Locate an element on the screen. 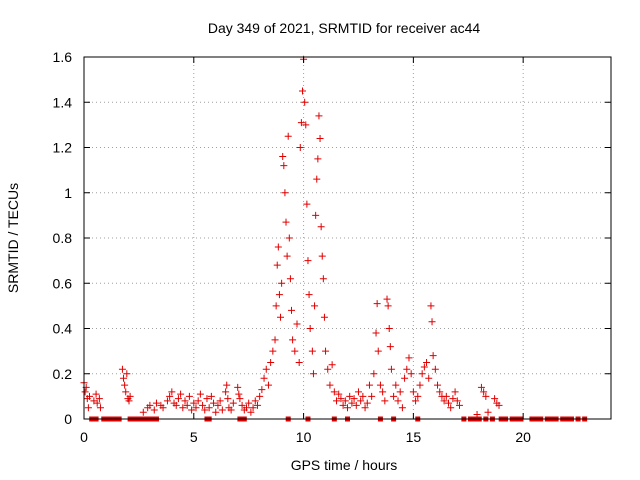  y-tick-label: 0.2 is located at coordinates (63, 374).